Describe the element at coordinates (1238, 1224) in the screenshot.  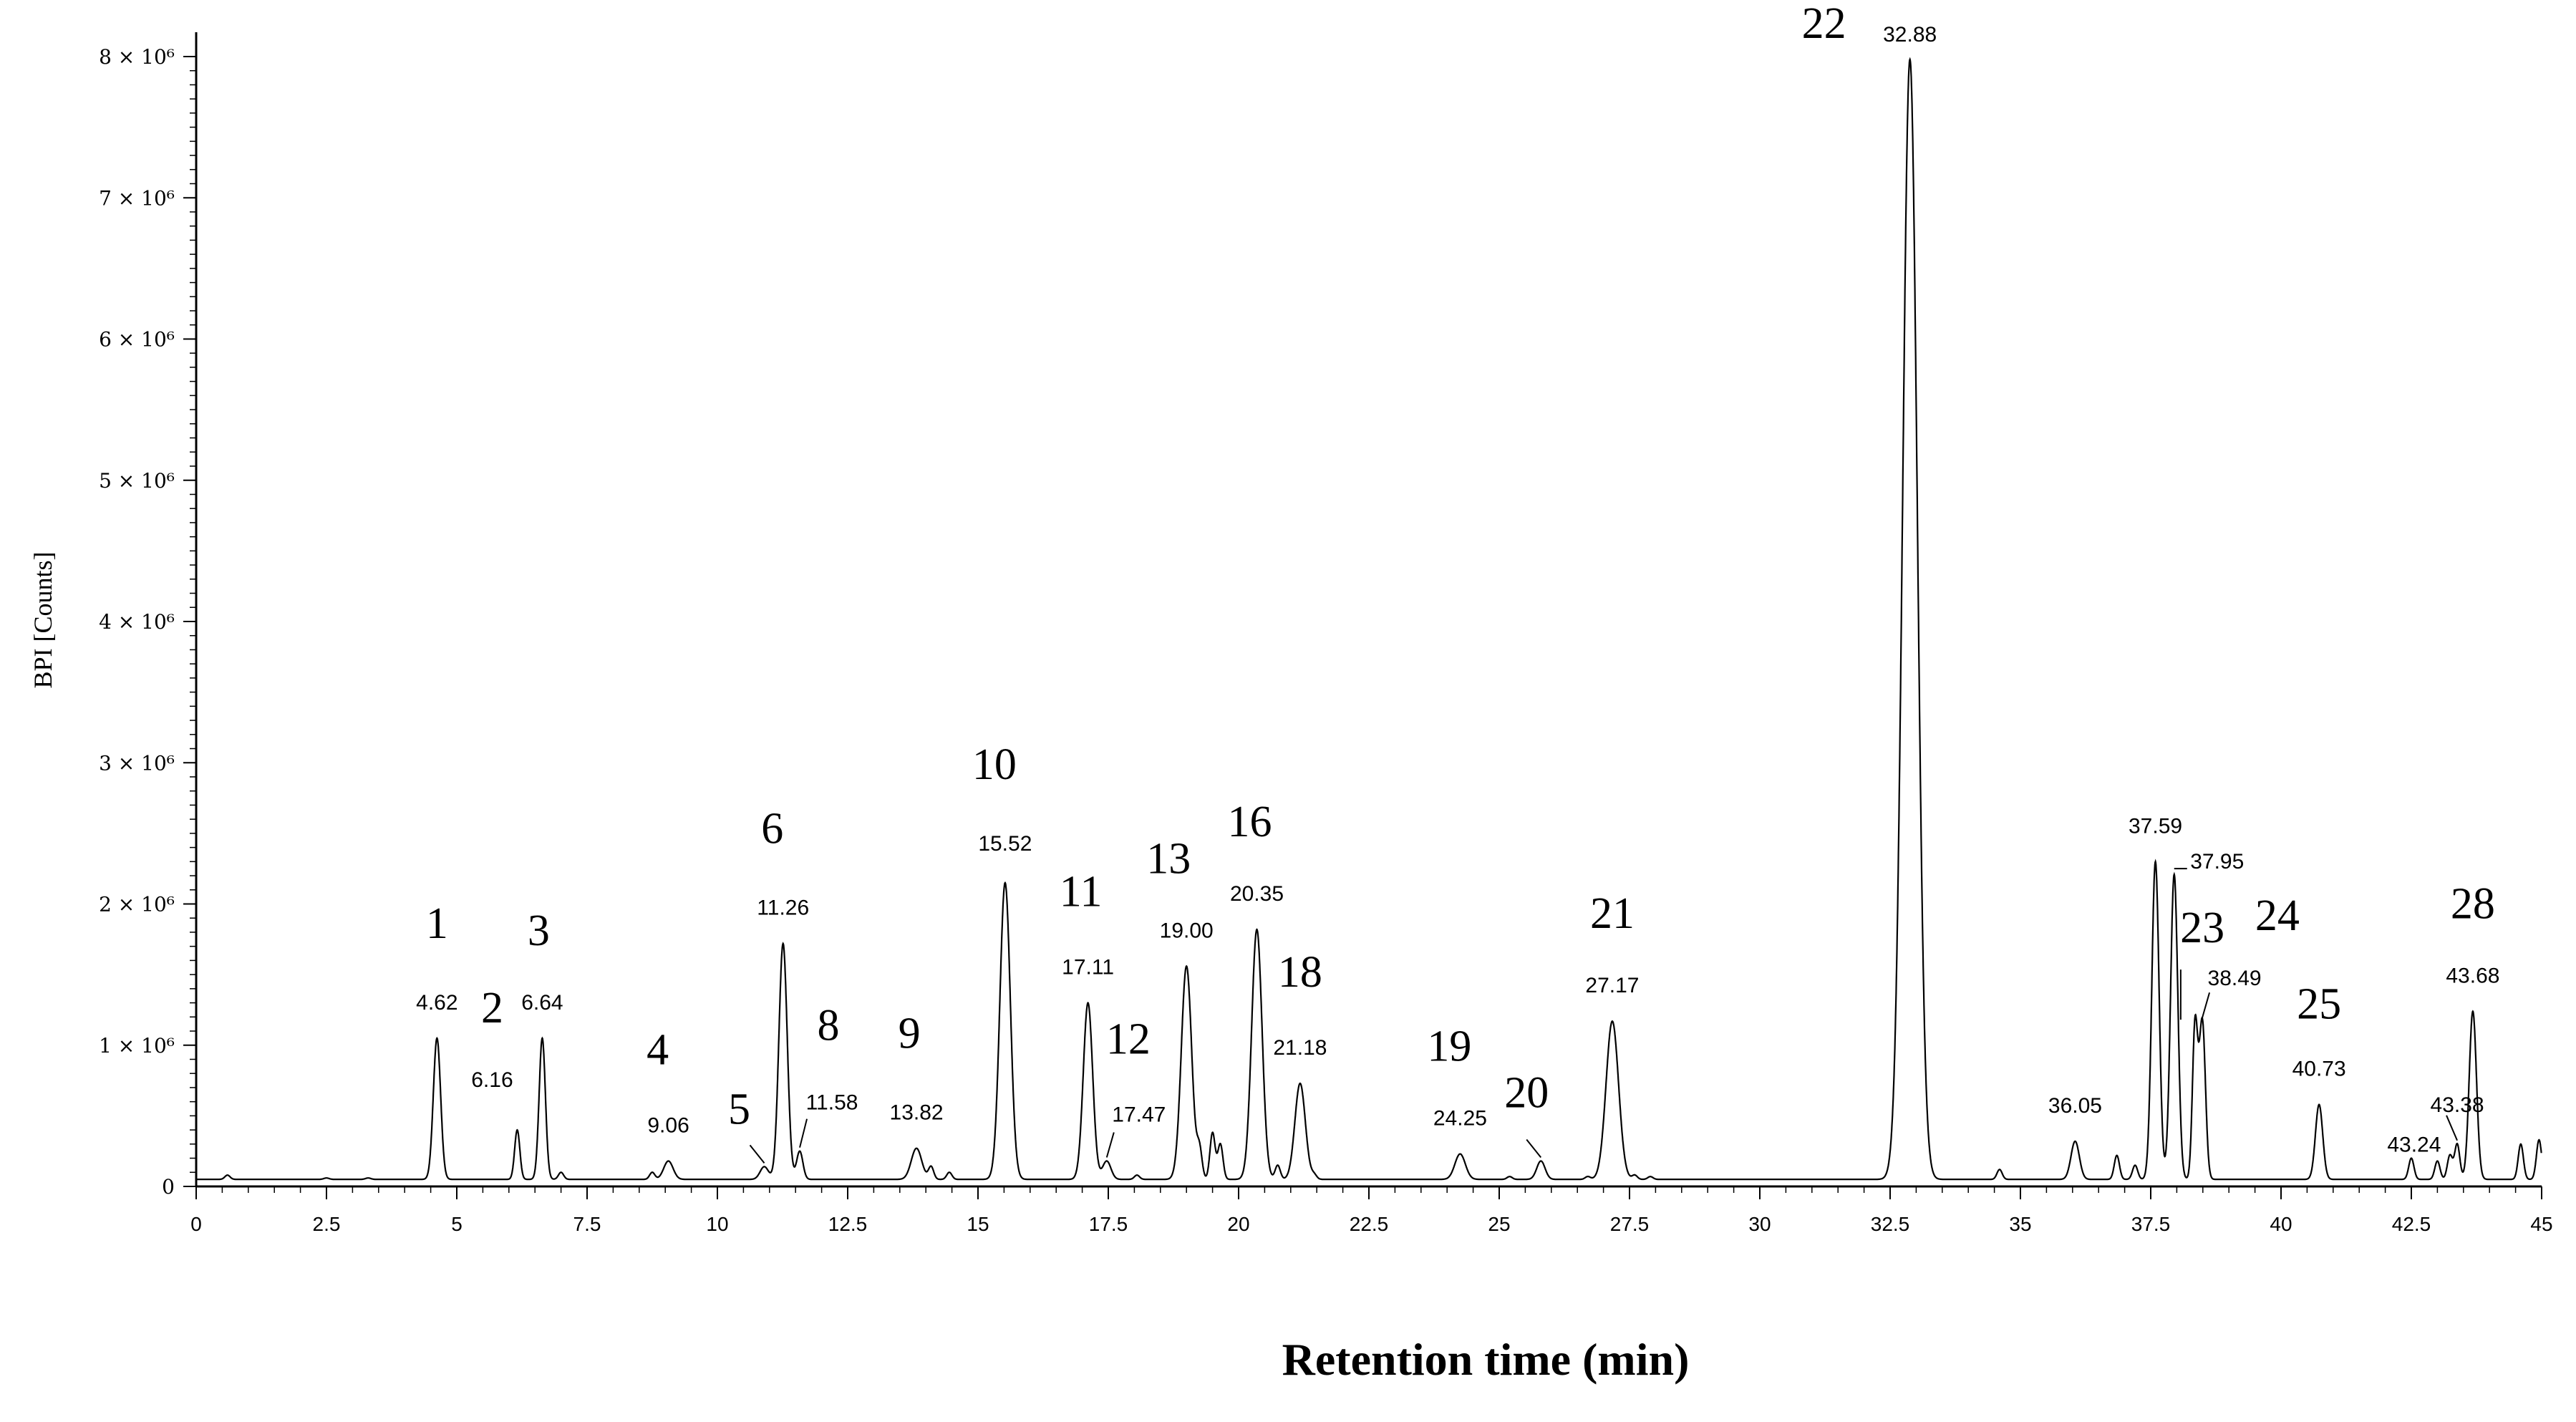
I see `x-tick-label: 20` at that location.